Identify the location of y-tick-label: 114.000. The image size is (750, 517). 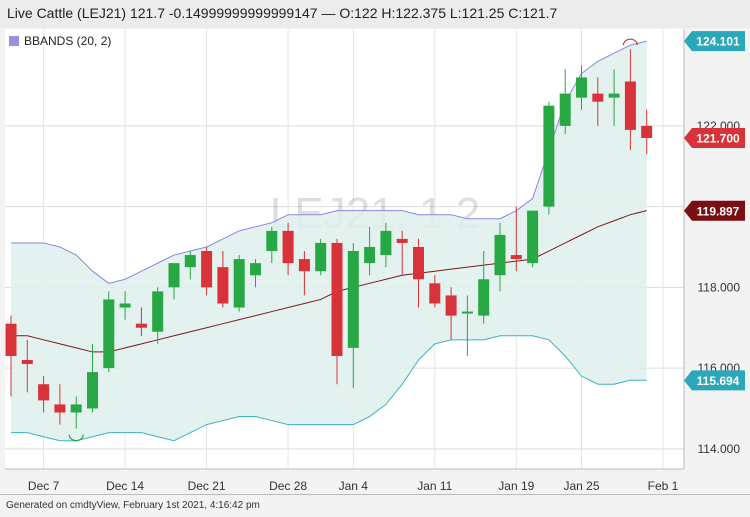
(719, 449).